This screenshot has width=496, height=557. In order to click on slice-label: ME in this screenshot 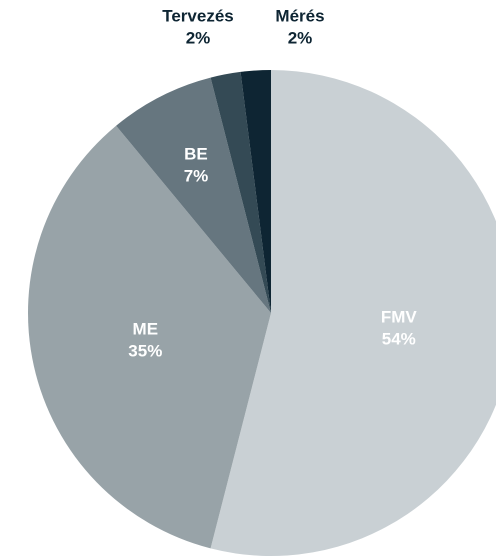, I will do `click(146, 329)`.